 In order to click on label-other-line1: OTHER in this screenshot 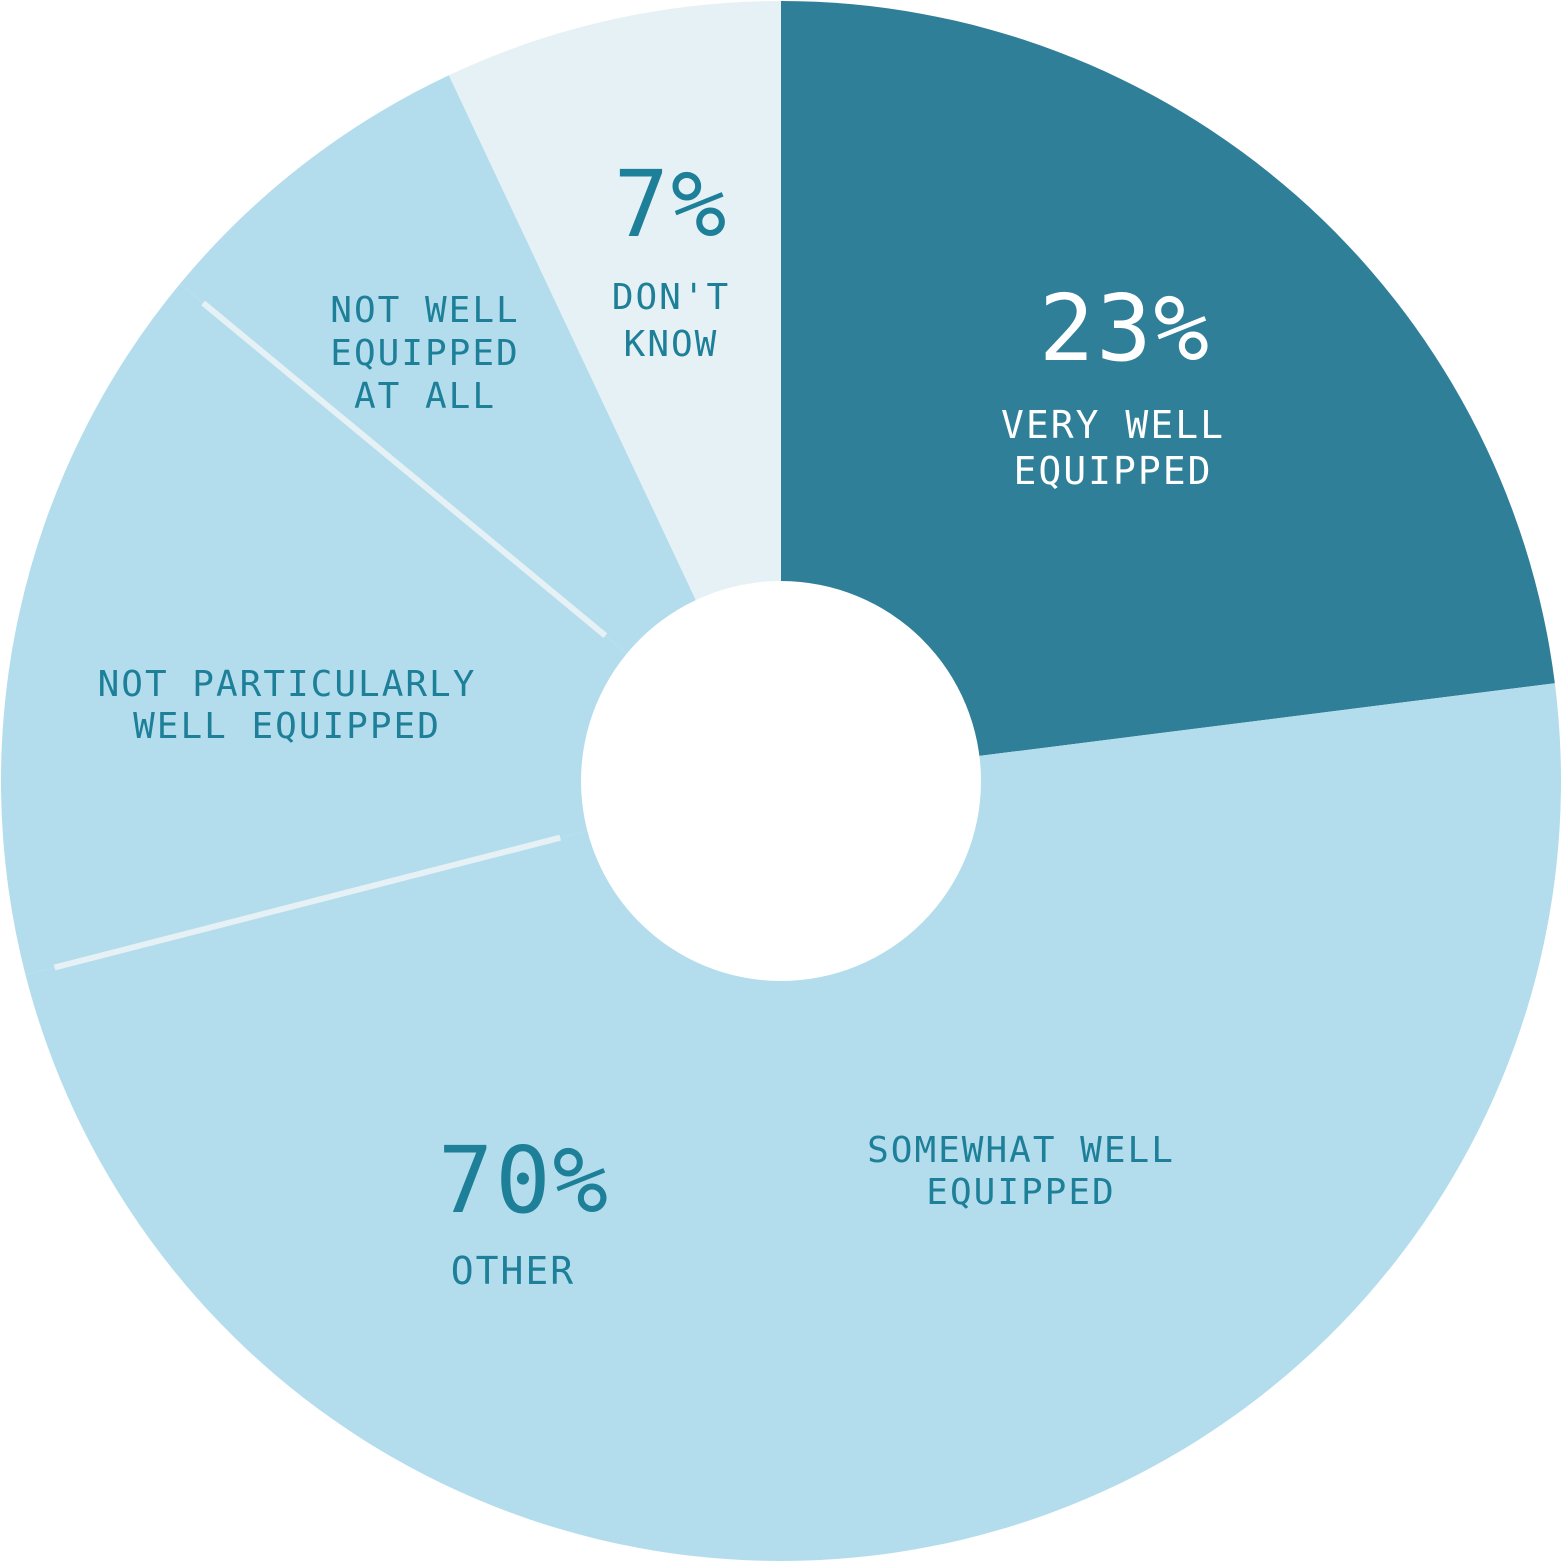, I will do `click(513, 1271)`.